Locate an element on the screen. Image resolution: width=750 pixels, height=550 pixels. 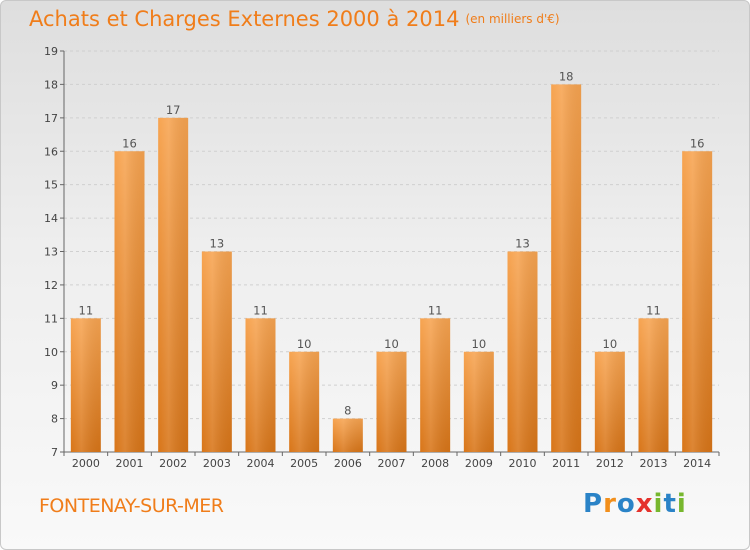
y-tick-label: 14 is located at coordinates (51, 218).